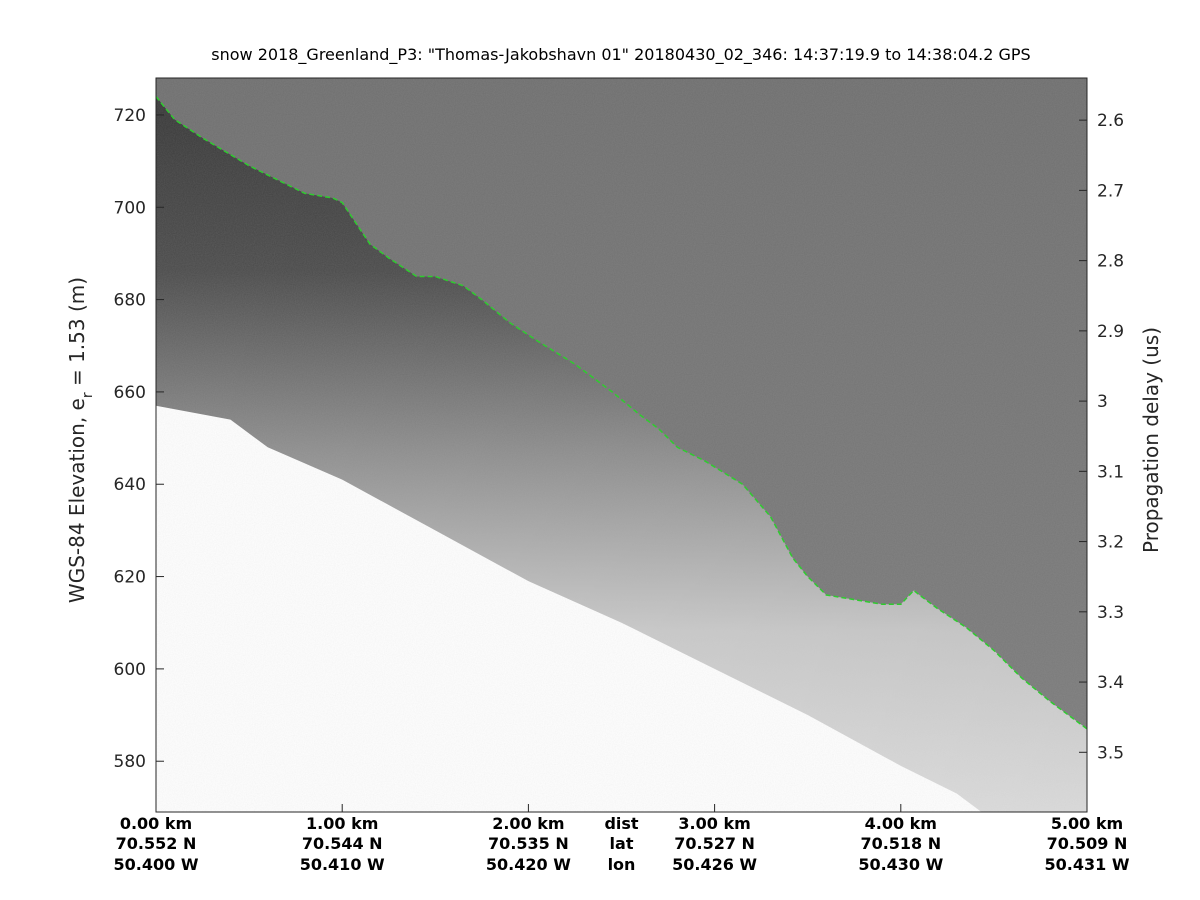 The image size is (1200, 900). I want to click on right-tick-label: 2.7, so click(1110, 191).